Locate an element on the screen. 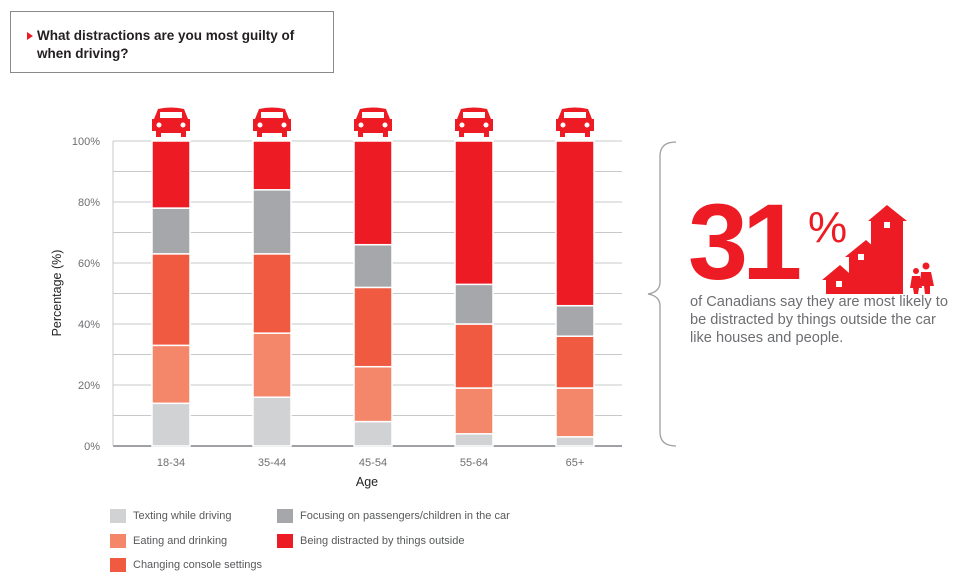 This screenshot has width=957, height=584. legend-label: Texting while driving is located at coordinates (182, 516).